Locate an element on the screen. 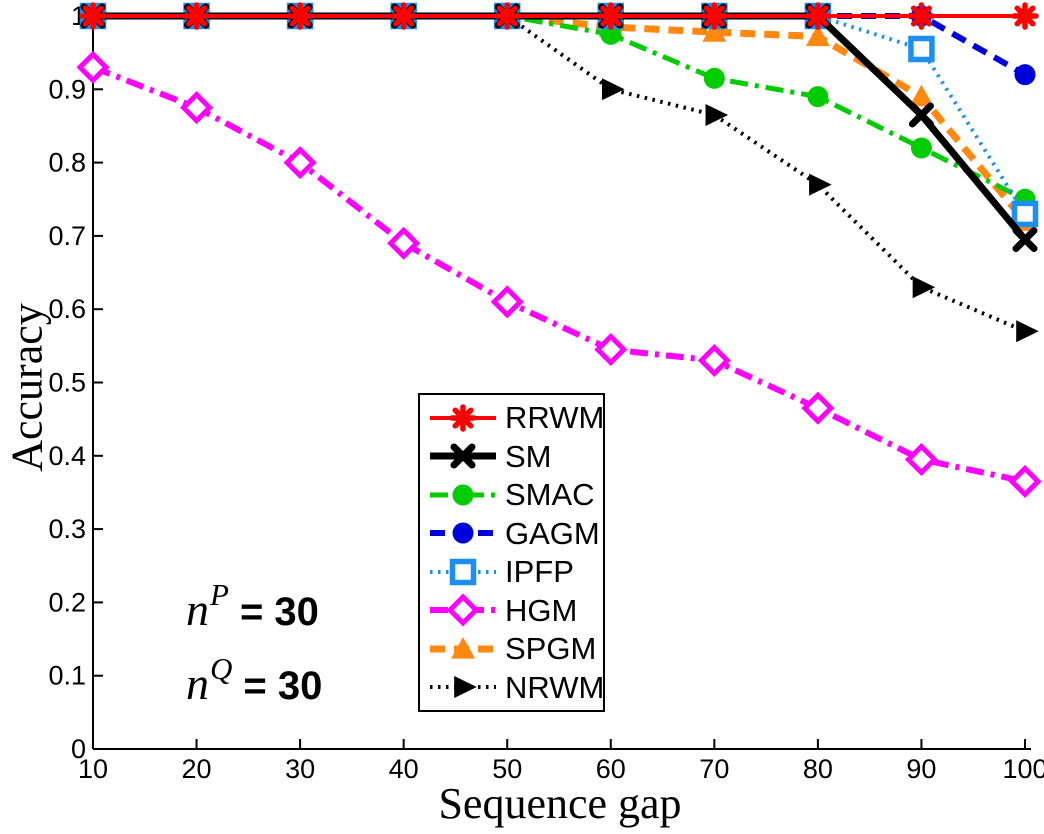  legend-label-SMAC: SMAC is located at coordinates (550, 495).